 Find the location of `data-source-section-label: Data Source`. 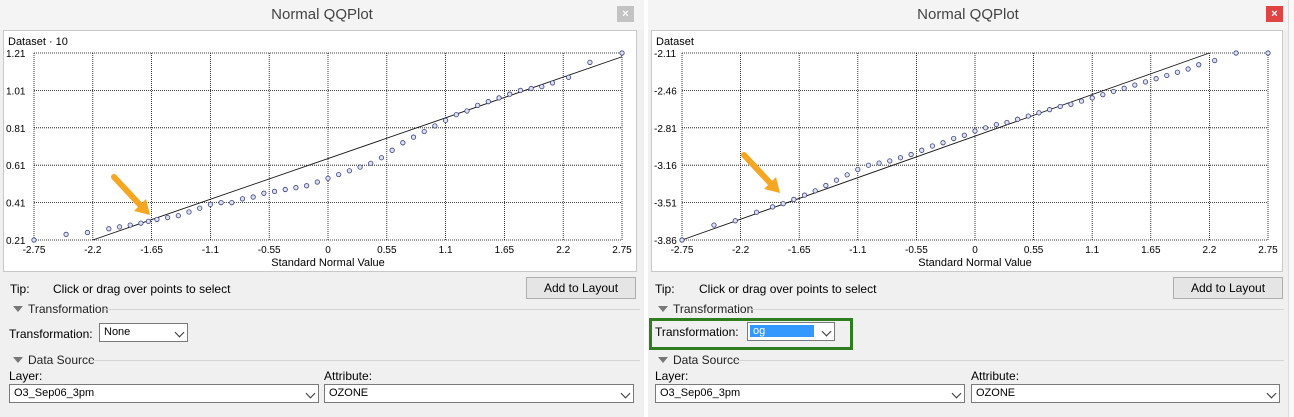

data-source-section-label: Data Source is located at coordinates (61, 360).